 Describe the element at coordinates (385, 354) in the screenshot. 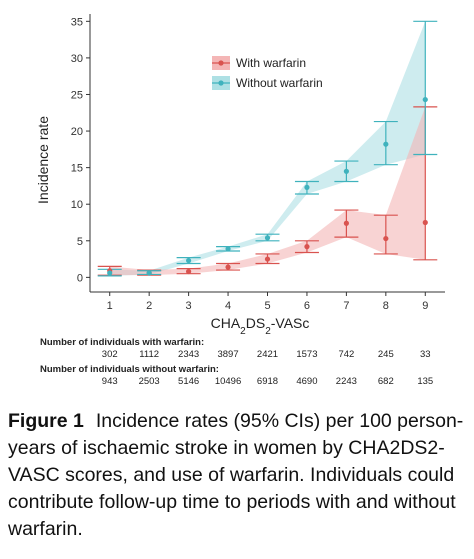

I see `with-warfarin-count: 245` at that location.